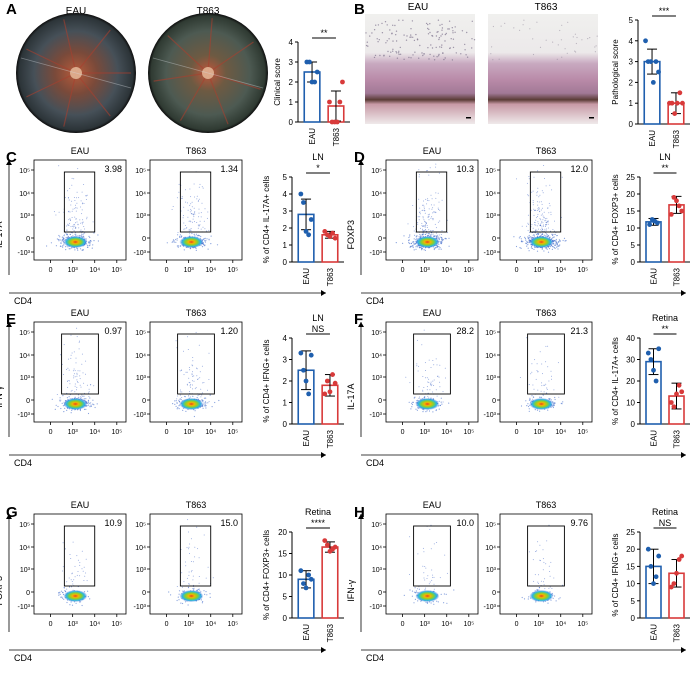 This screenshot has width=700, height=689. Describe the element at coordinates (630, 381) in the screenshot. I see `y-tick-label: 20` at that location.